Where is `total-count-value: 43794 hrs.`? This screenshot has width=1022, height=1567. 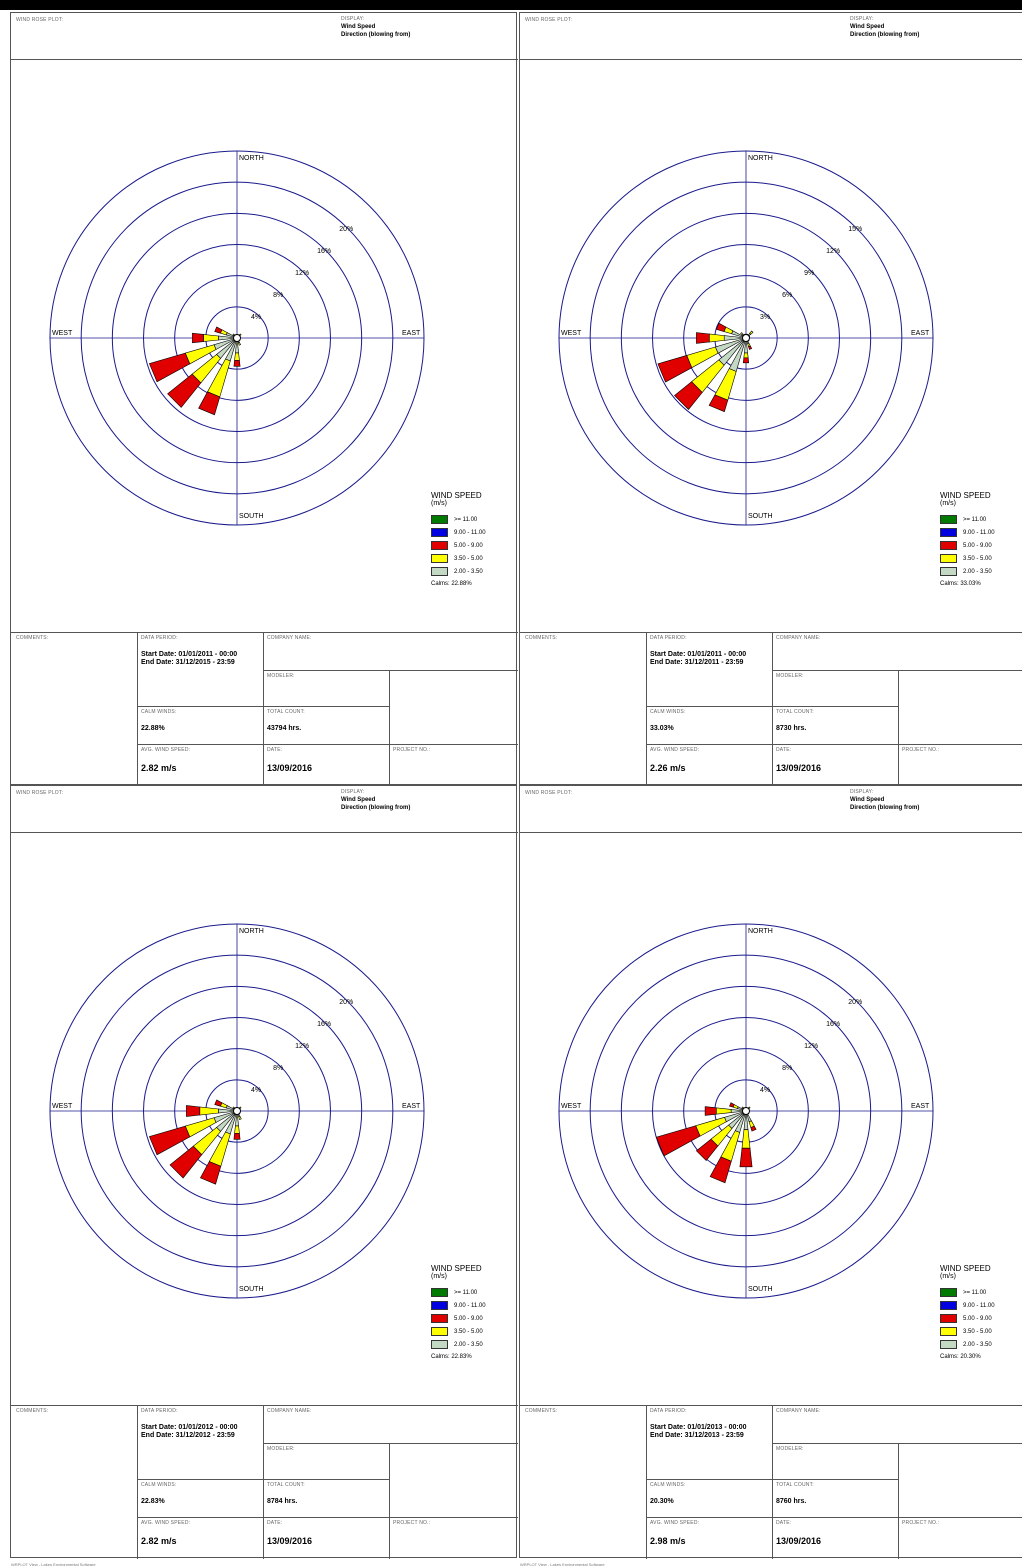 total-count-value: 43794 hrs. is located at coordinates (284, 728).